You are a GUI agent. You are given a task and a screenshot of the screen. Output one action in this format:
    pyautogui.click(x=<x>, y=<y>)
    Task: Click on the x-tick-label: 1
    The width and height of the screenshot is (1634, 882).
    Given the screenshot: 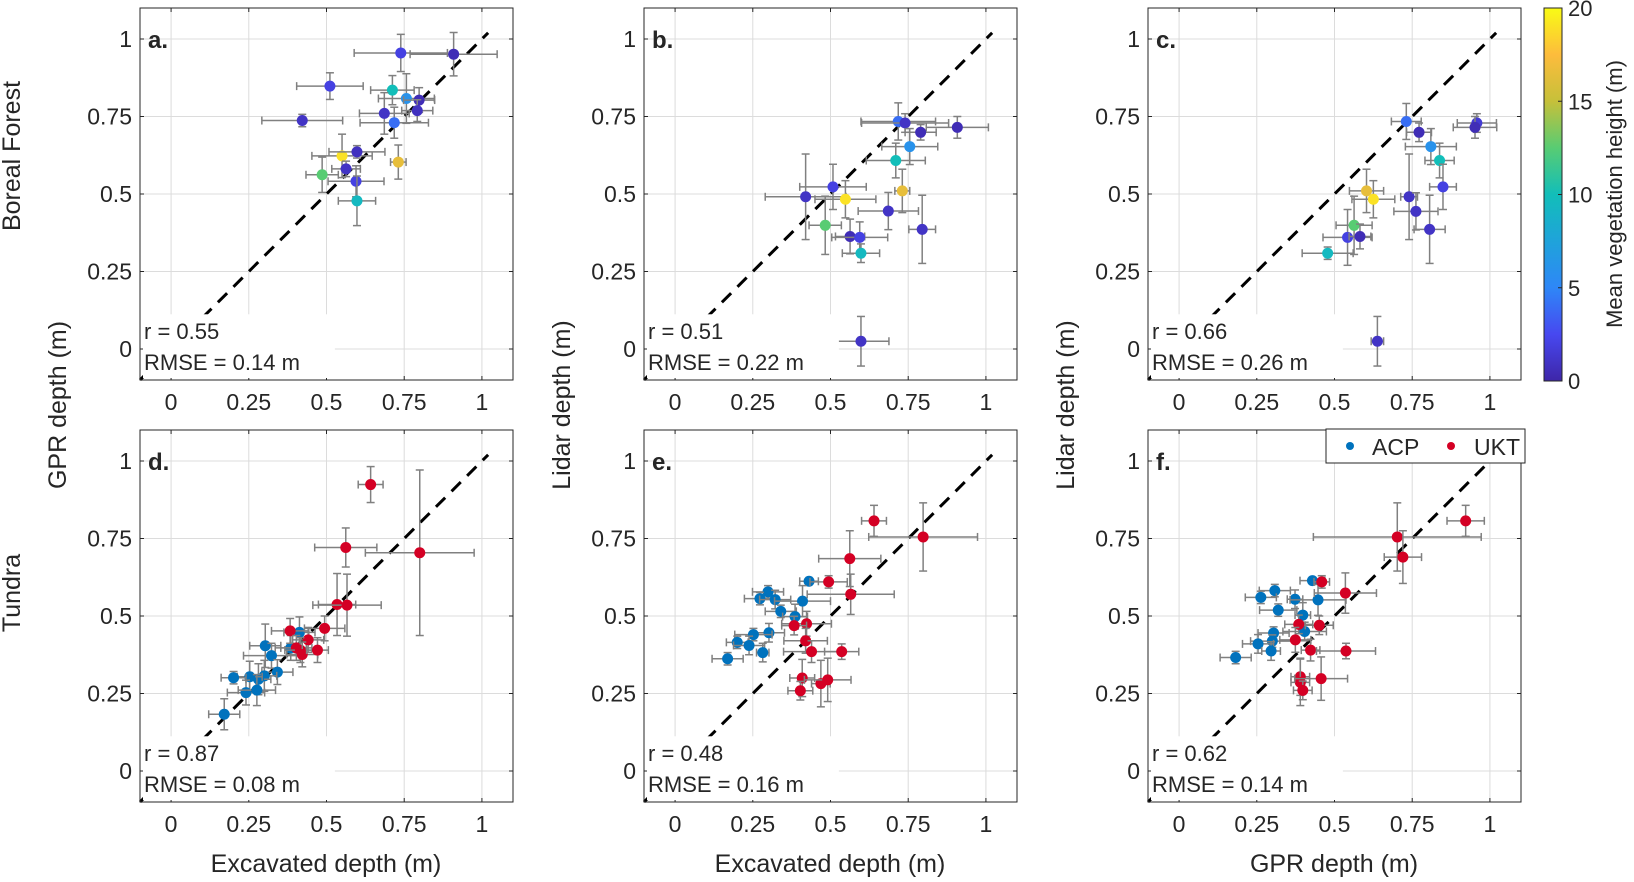 What is the action you would take?
    pyautogui.click(x=986, y=402)
    